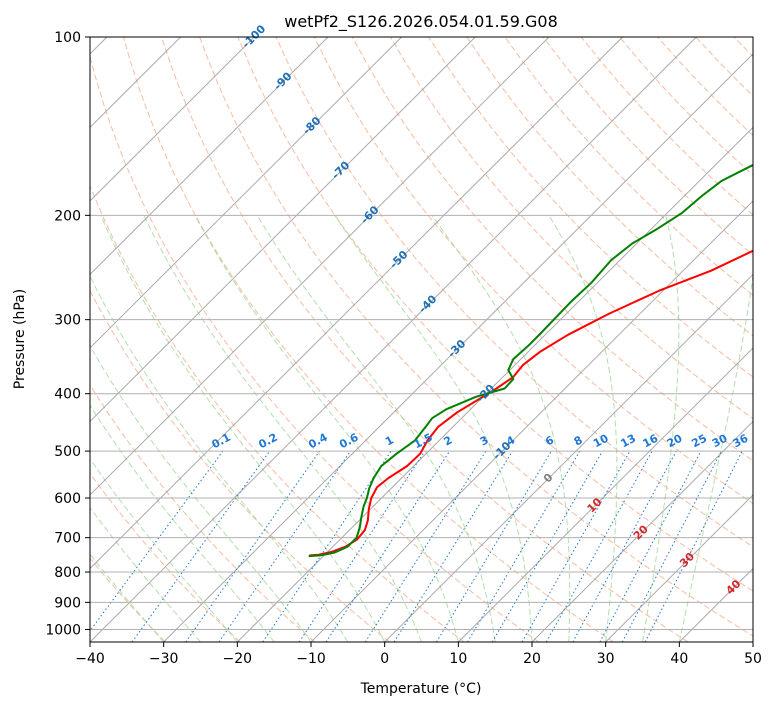  What do you see at coordinates (67, 321) in the screenshot?
I see `y-tick-label: 300` at bounding box center [67, 321].